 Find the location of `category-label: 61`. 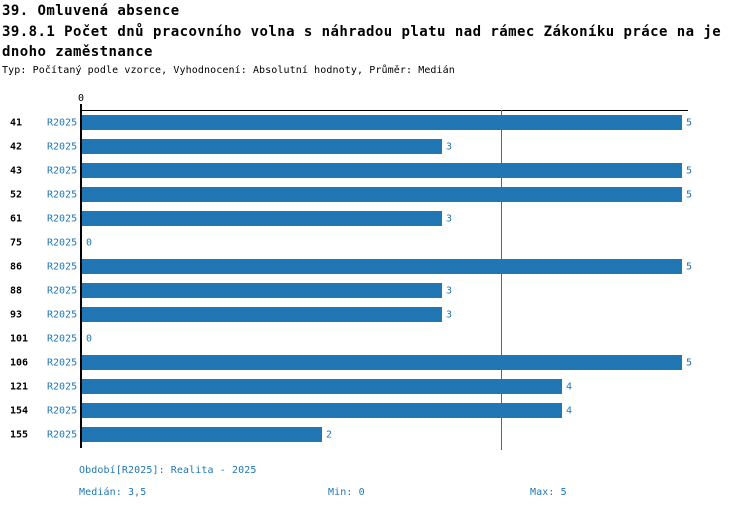

category-label: 61 is located at coordinates (16, 219).